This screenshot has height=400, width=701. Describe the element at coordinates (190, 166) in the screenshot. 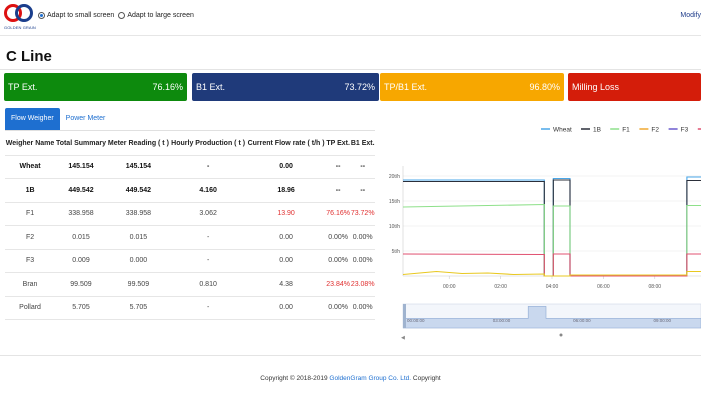

I see `table-row: Wheat 145.154 145.154 - 0.00 -- --` at that location.